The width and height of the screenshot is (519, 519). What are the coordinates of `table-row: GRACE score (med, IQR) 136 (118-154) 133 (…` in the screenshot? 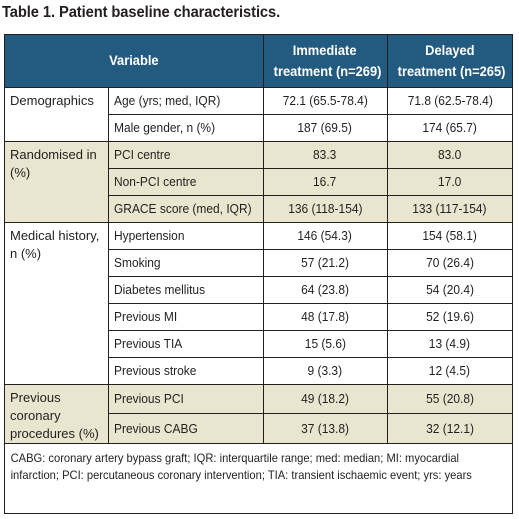 It's located at (259, 208).